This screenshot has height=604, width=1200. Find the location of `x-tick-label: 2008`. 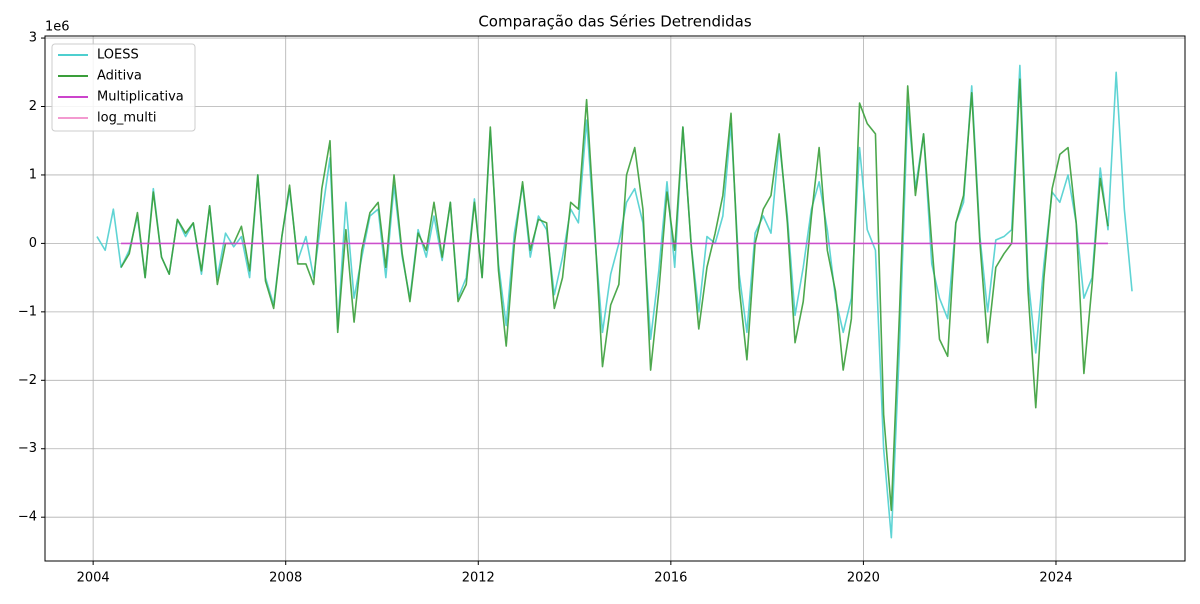

x-tick-label: 2008 is located at coordinates (285, 578).